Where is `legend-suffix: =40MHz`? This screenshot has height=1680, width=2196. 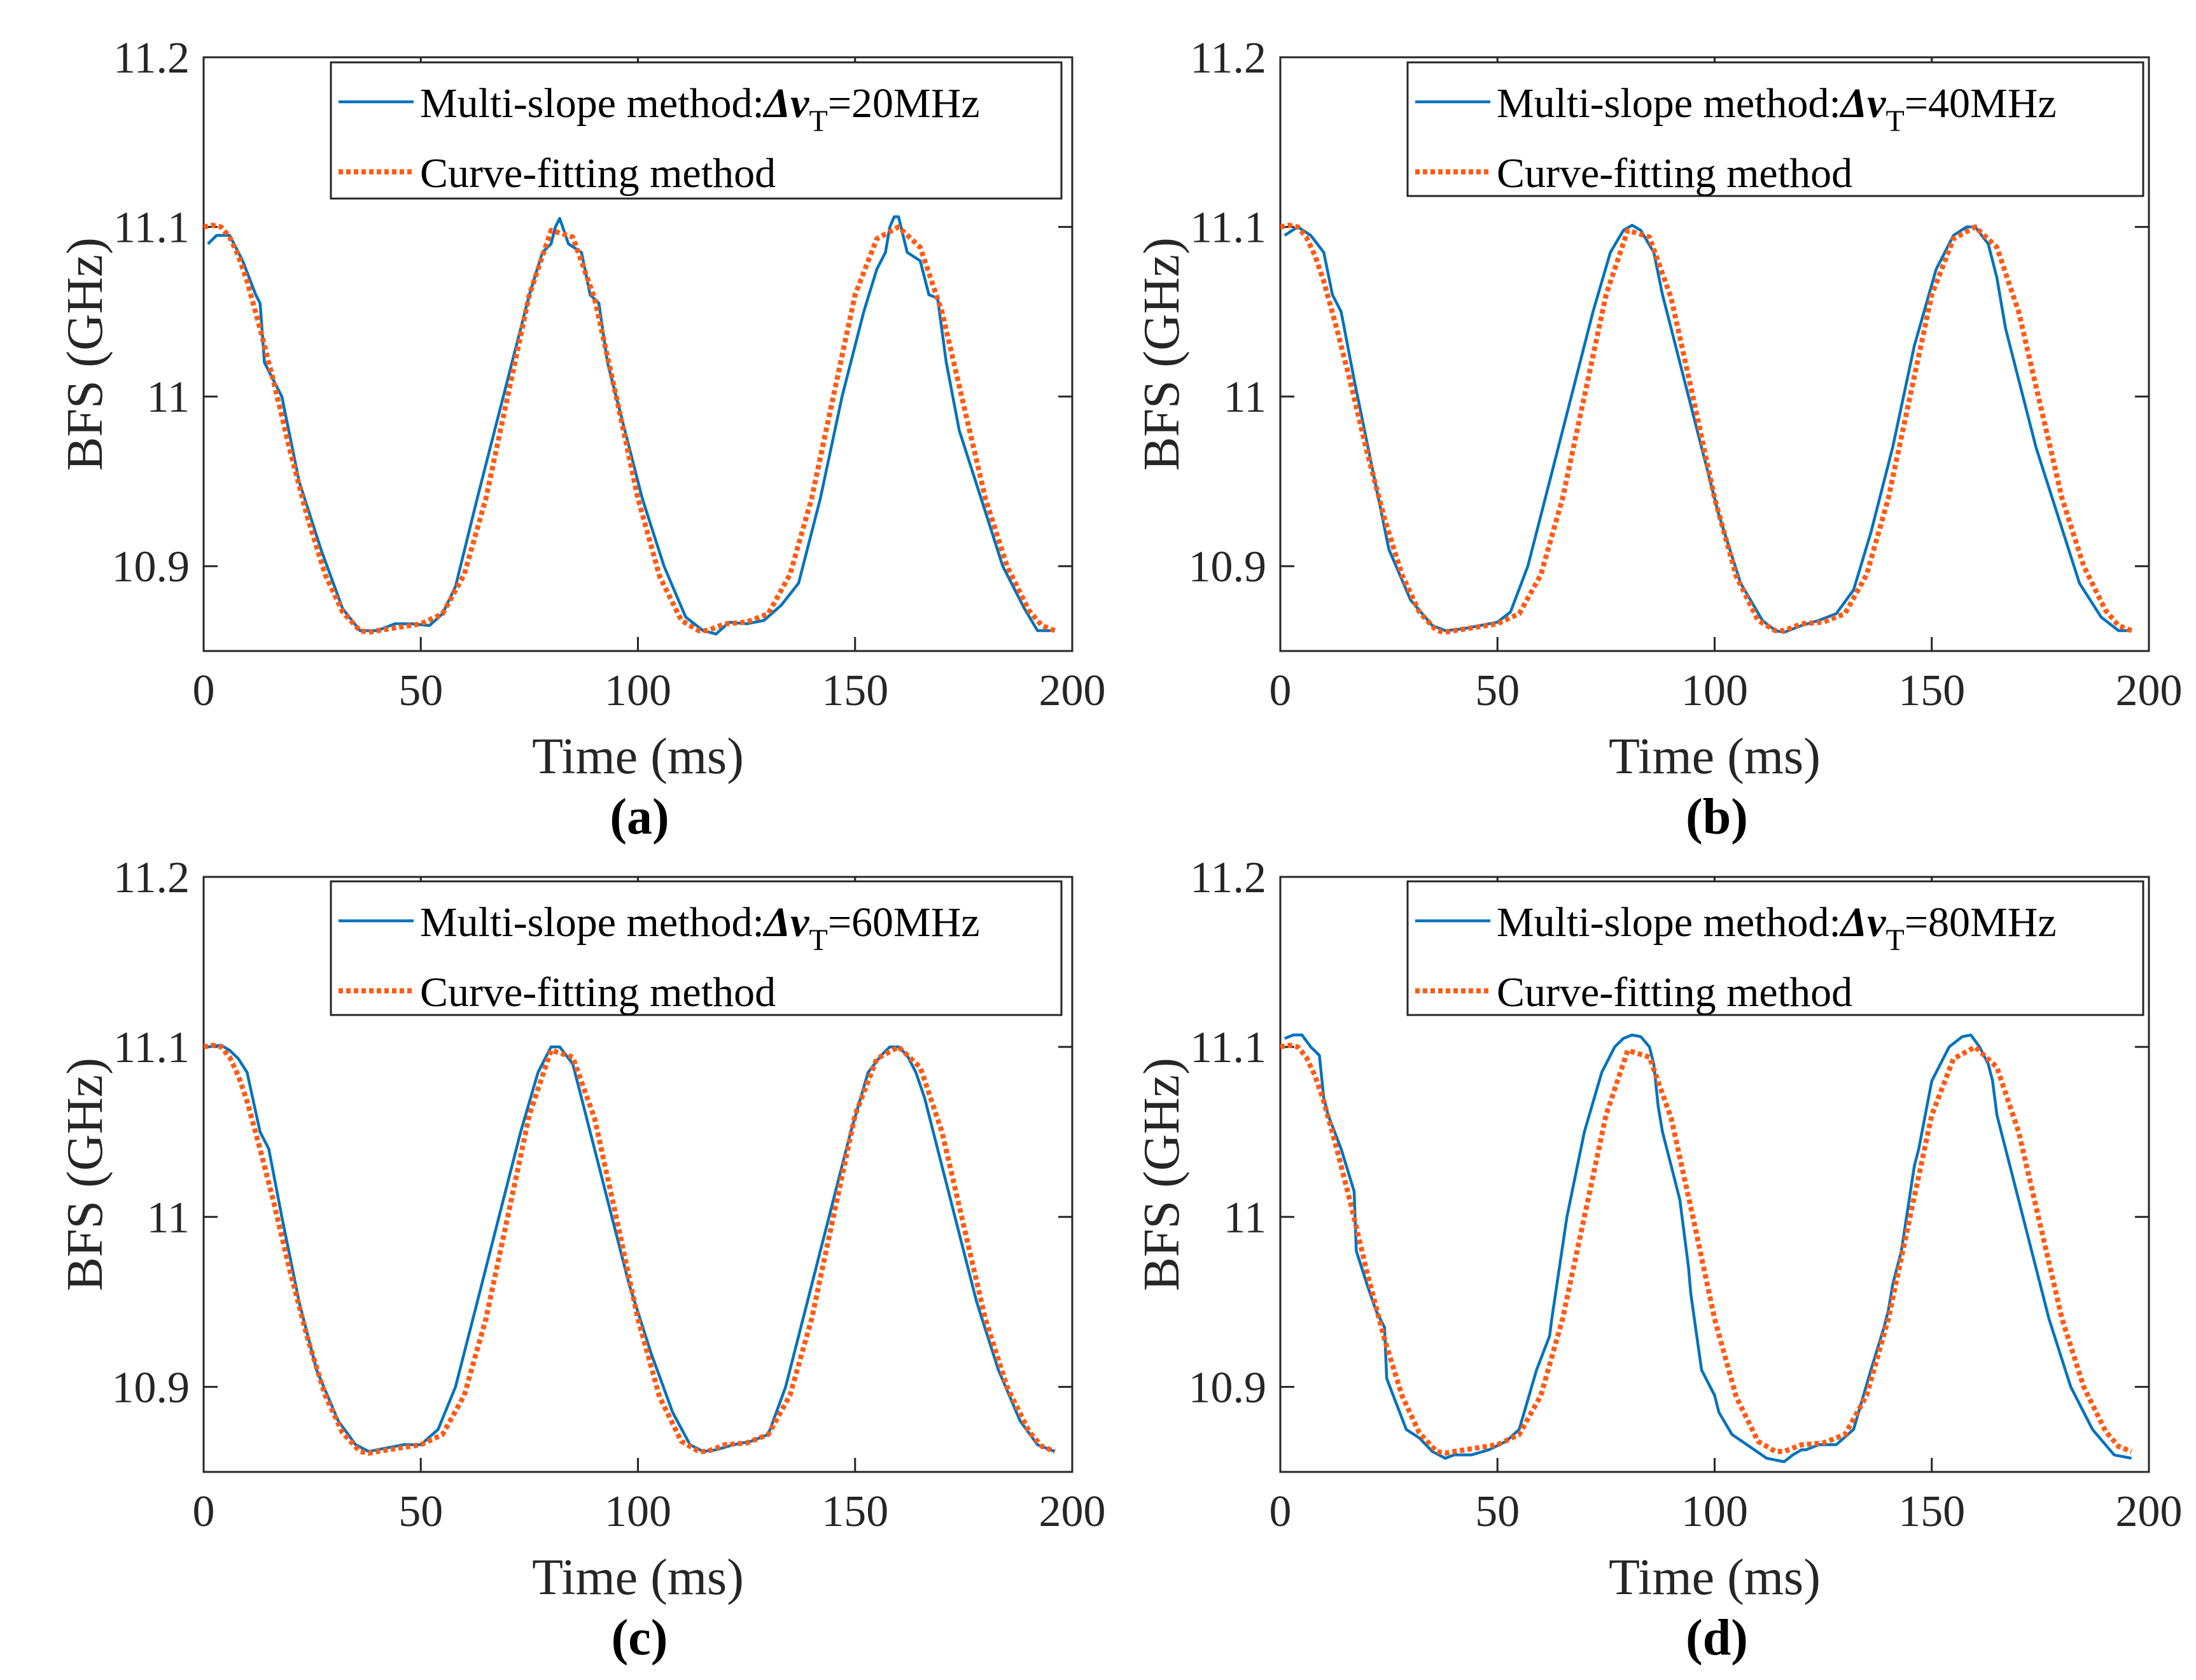 legend-suffix: =40MHz is located at coordinates (1981, 103).